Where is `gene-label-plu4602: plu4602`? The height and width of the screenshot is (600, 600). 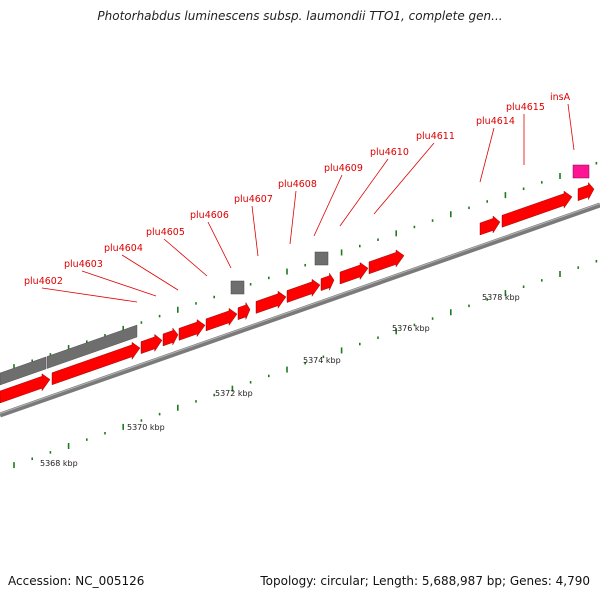 gene-label-plu4602: plu4602 is located at coordinates (43, 281).